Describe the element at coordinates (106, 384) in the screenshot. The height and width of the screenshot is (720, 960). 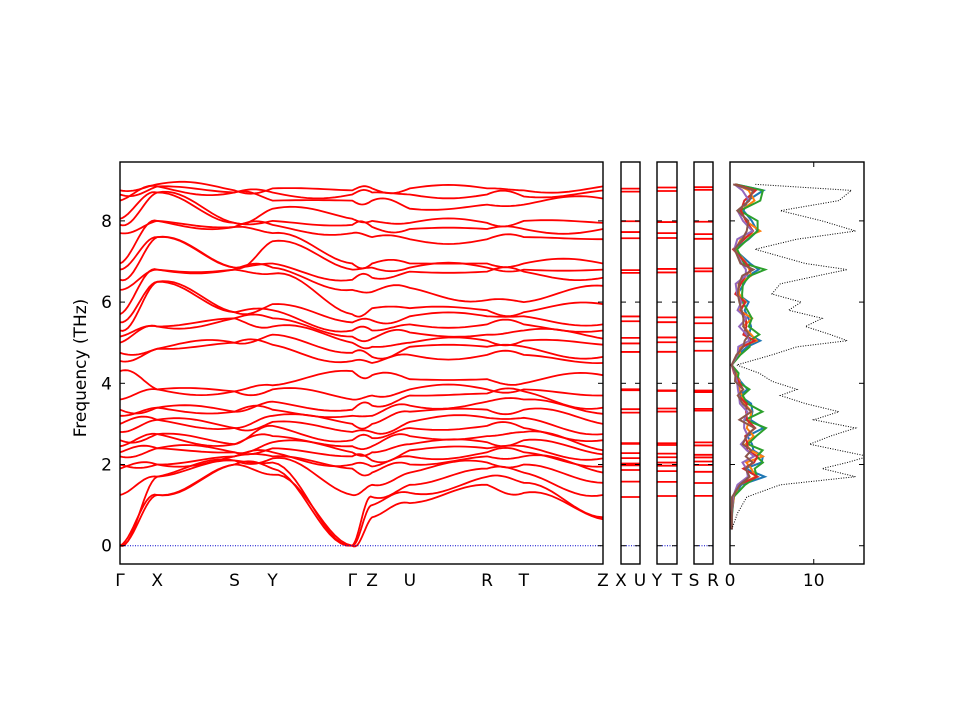
I see `y-tick-label: 4` at that location.